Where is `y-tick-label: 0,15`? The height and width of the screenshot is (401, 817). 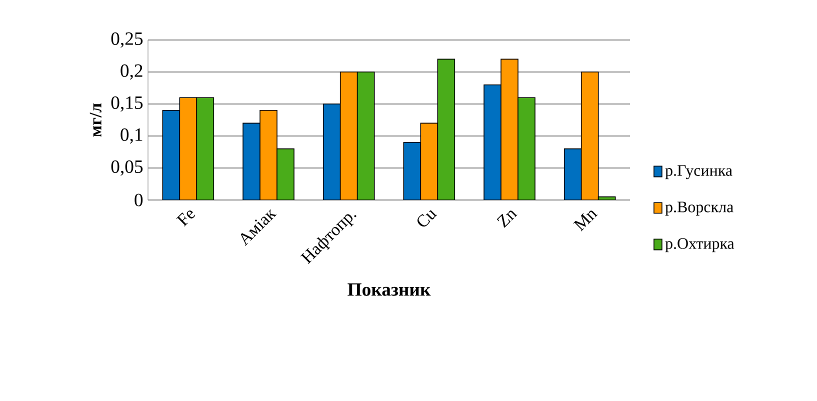 y-tick-label: 0,15 is located at coordinates (127, 104).